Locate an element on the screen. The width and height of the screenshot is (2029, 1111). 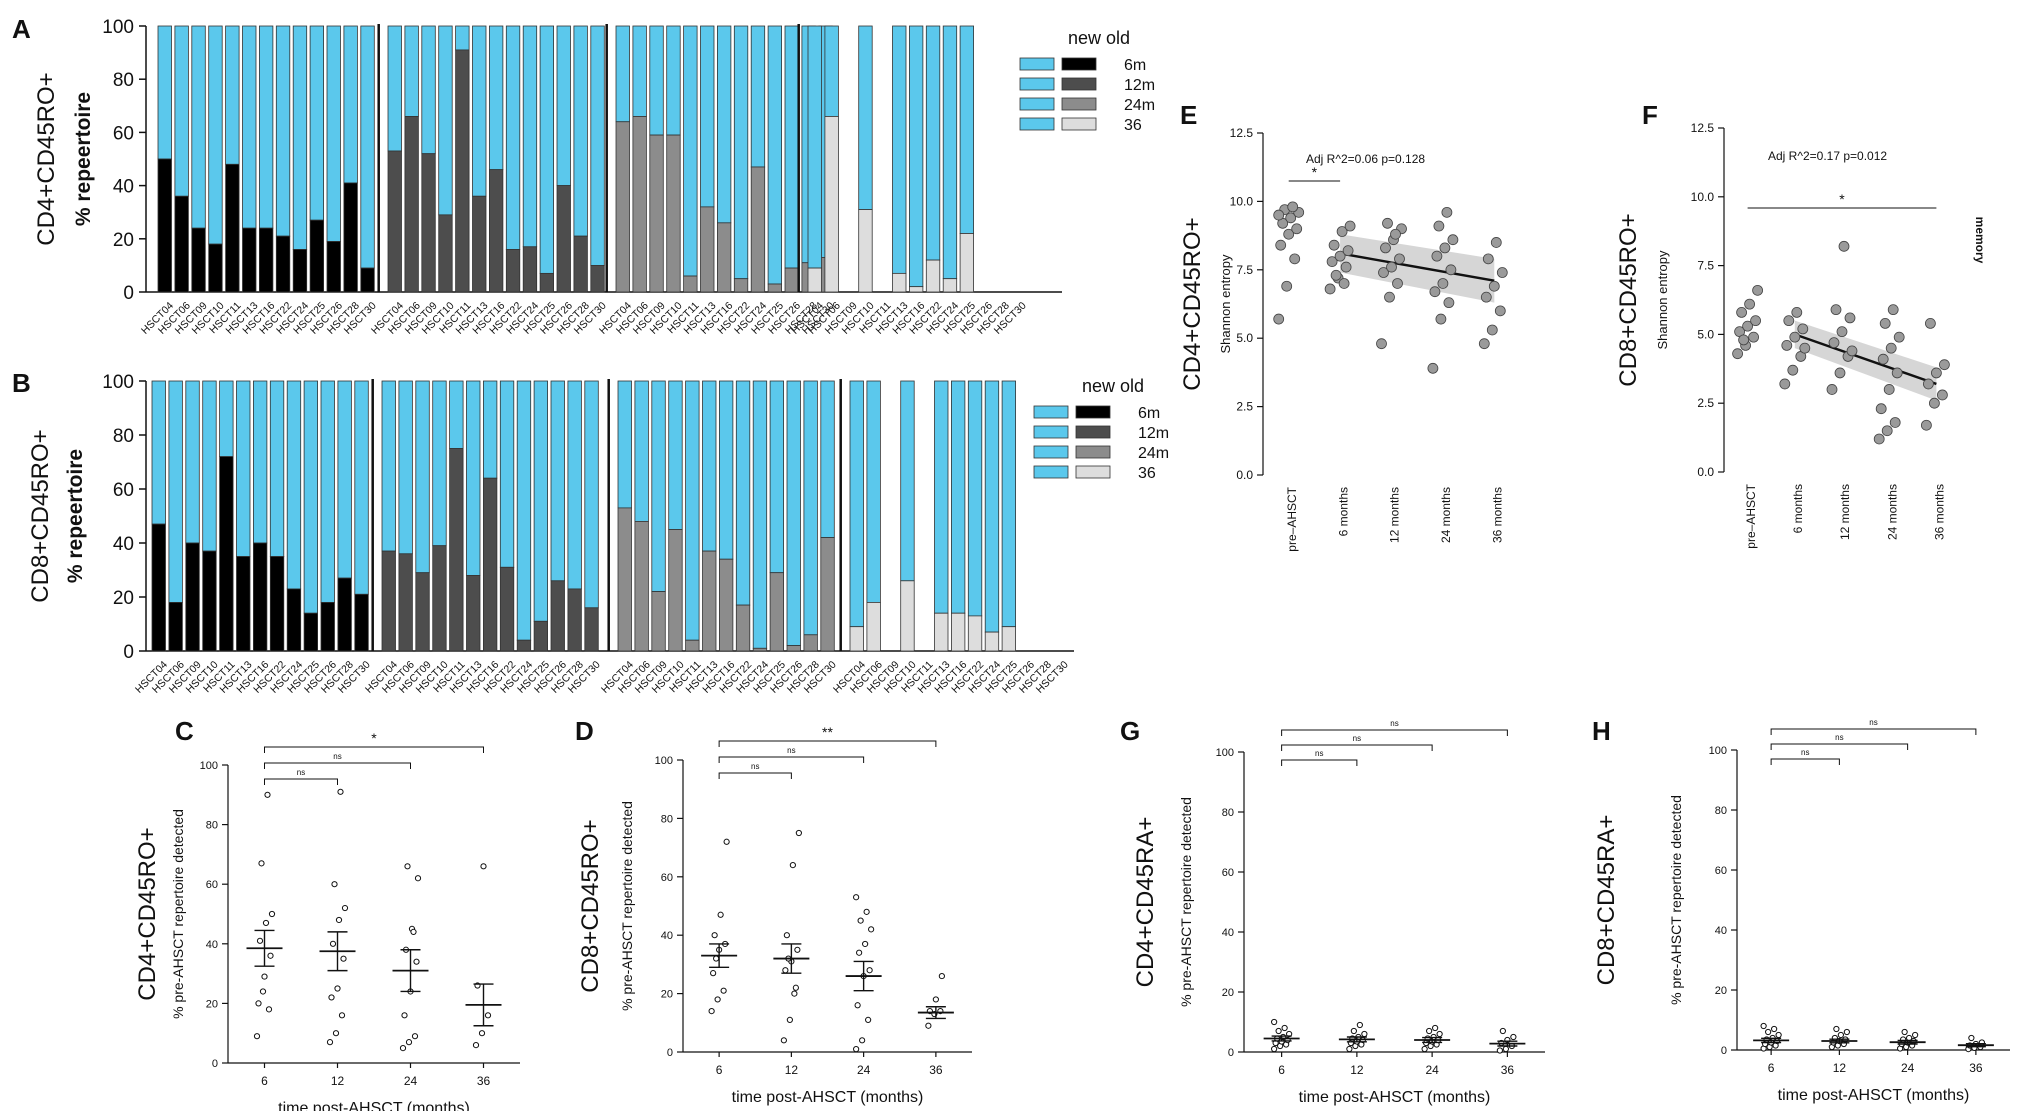
y-tick-label: 0 is located at coordinates (128, 652).